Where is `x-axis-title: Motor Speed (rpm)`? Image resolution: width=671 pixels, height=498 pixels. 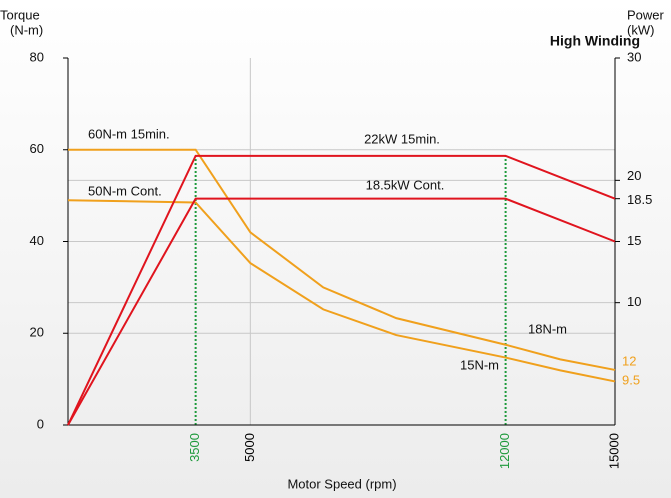
x-axis-title: Motor Speed (rpm) is located at coordinates (341, 483).